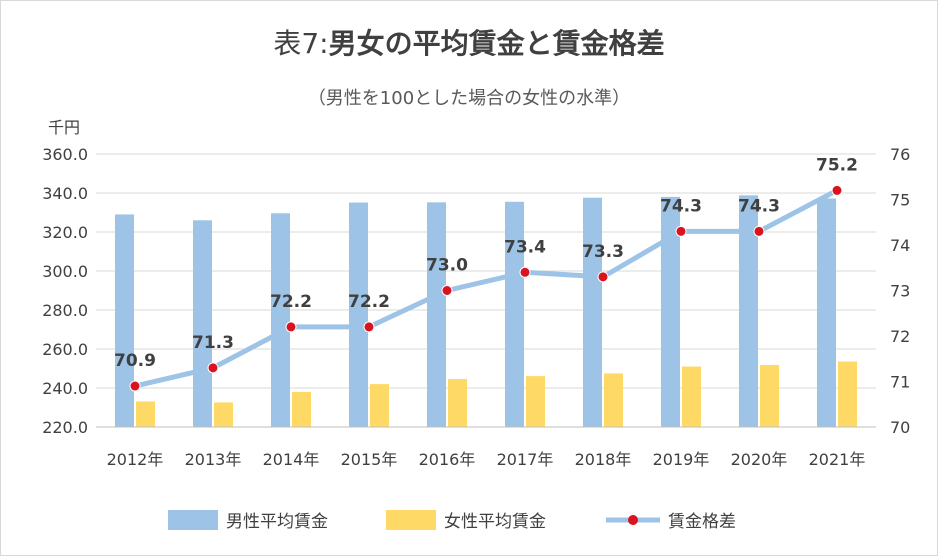 The image size is (938, 556). Describe the element at coordinates (525, 459) in the screenshot. I see `x-tick-label: 2017年` at that location.